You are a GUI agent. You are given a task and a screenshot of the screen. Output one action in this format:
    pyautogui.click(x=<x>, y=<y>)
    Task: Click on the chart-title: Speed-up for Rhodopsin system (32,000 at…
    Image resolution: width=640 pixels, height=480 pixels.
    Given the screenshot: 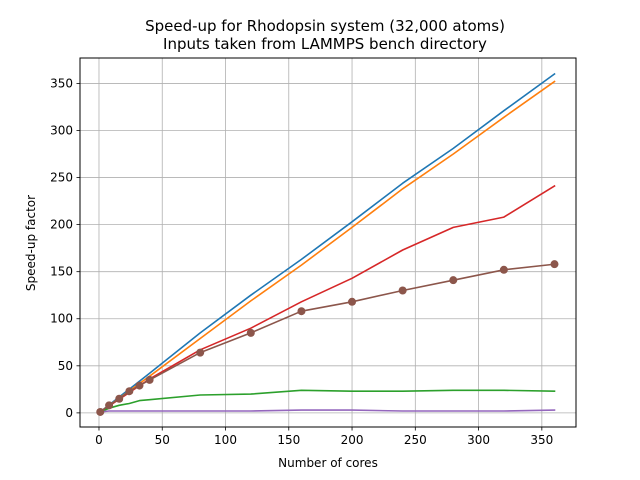 What is the action you would take?
    pyautogui.click(x=325, y=26)
    